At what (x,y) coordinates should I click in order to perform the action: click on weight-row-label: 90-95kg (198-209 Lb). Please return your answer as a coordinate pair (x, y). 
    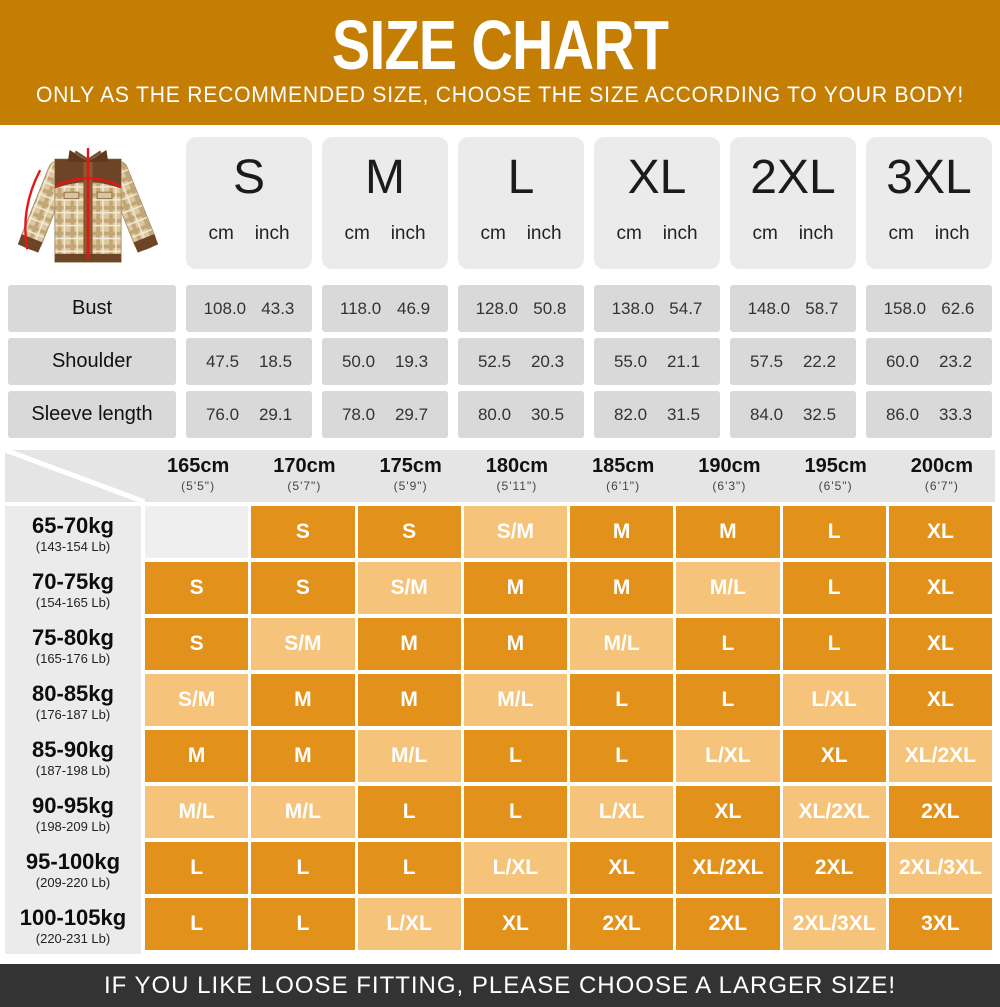
    Looking at the image, I should click on (75, 814).